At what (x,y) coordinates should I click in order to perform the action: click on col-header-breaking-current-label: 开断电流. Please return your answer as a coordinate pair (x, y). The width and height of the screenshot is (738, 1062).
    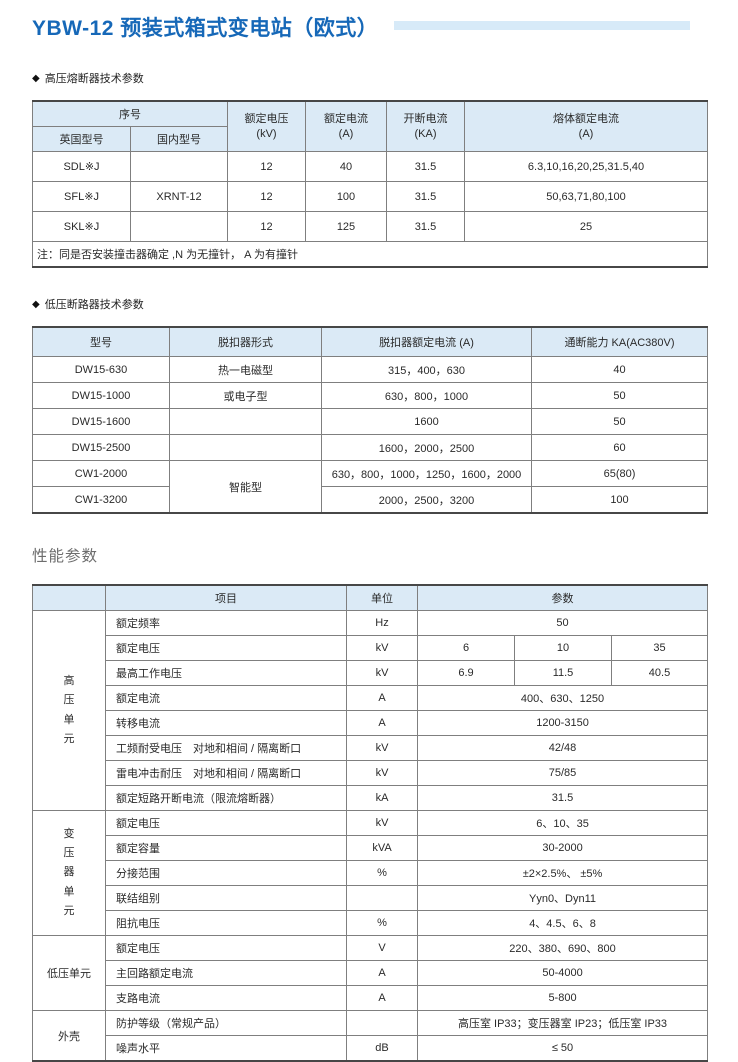
    Looking at the image, I should click on (425, 118).